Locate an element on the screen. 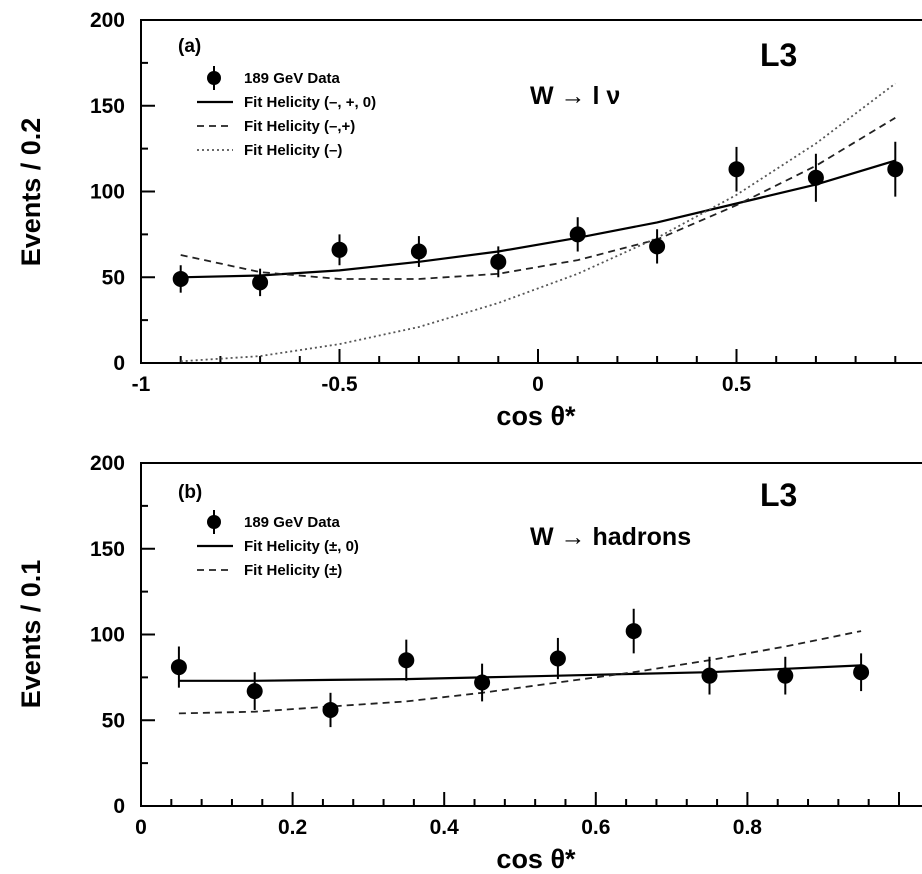 This screenshot has height=874, width=922. panel-a-data-points is located at coordinates (538, 219).